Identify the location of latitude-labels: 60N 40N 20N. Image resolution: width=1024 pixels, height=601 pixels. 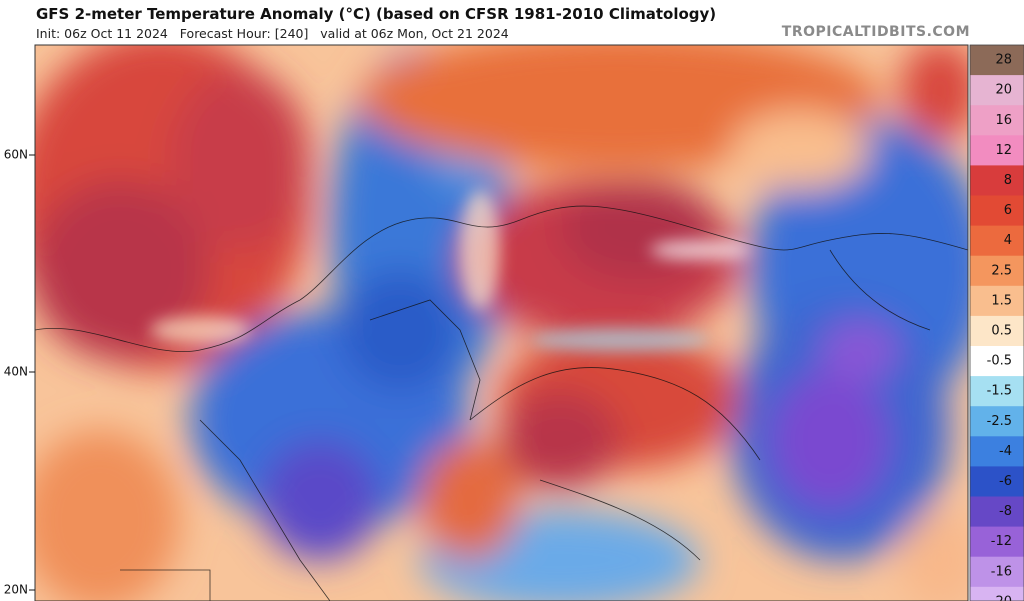
(19, 372).